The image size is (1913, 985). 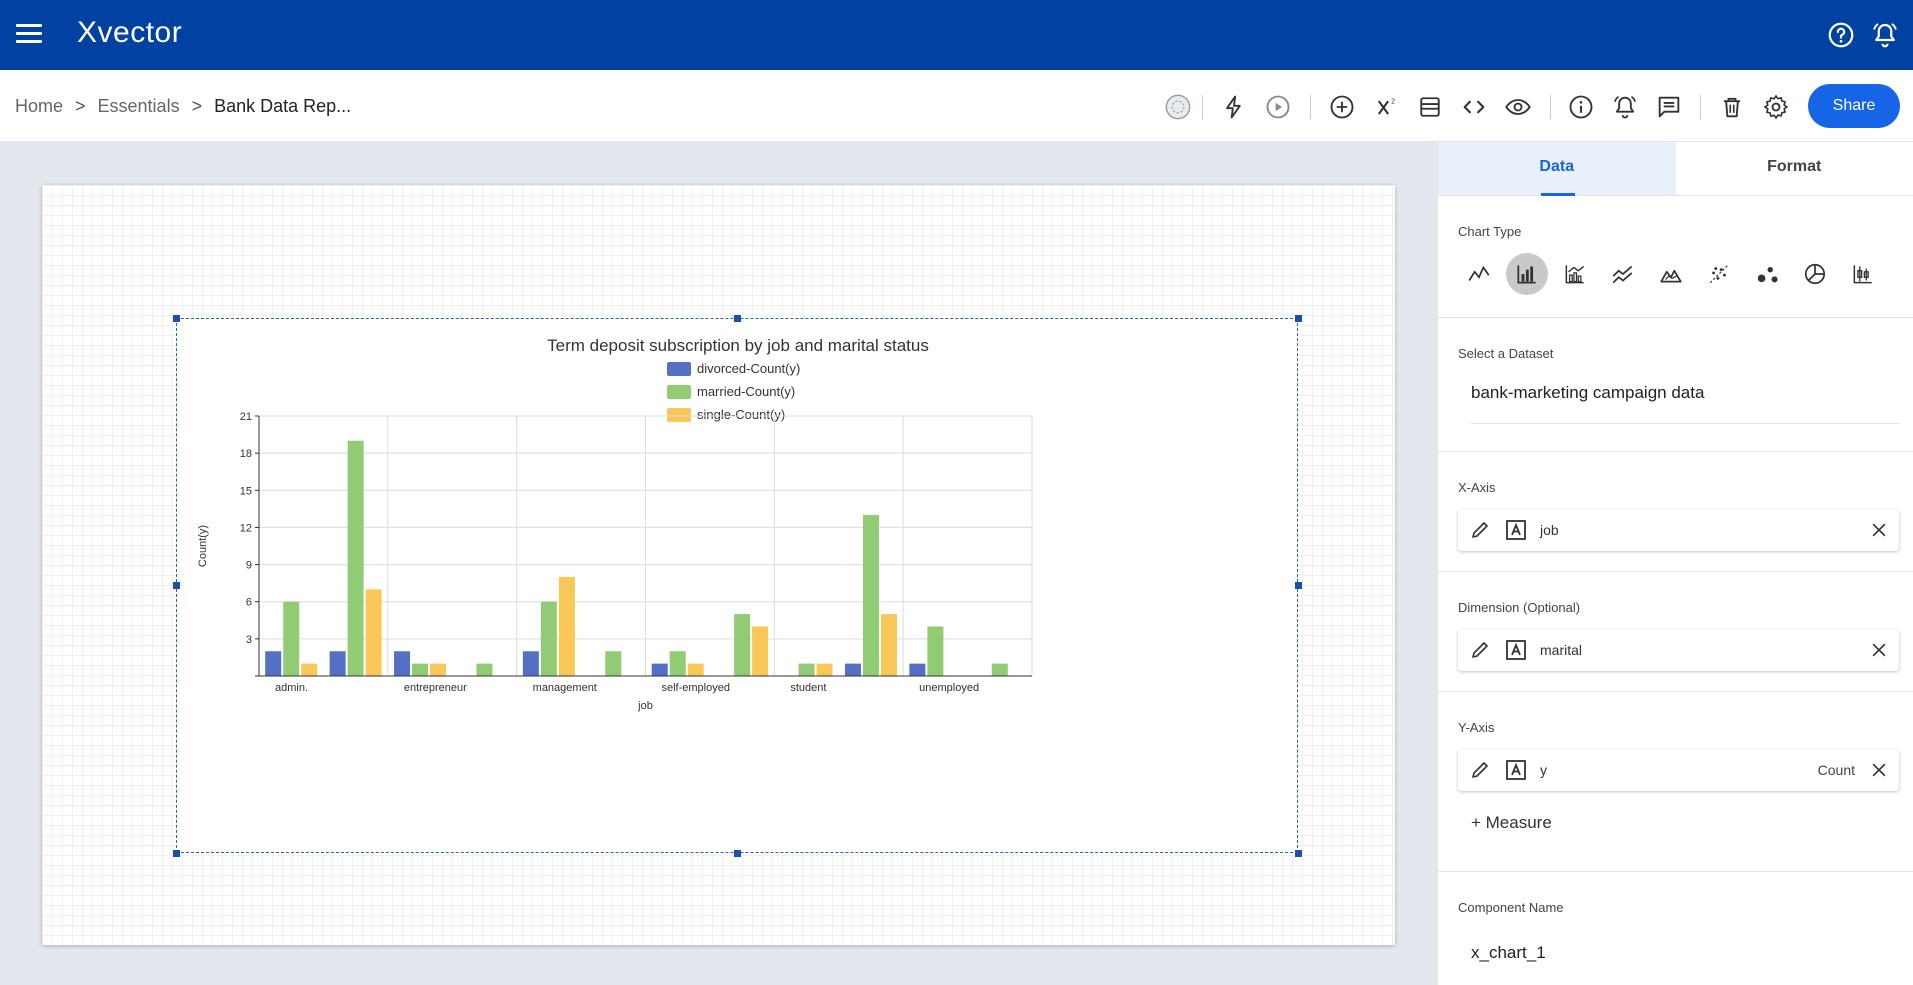 What do you see at coordinates (1393, 102) in the screenshot?
I see `svg-text: 2` at bounding box center [1393, 102].